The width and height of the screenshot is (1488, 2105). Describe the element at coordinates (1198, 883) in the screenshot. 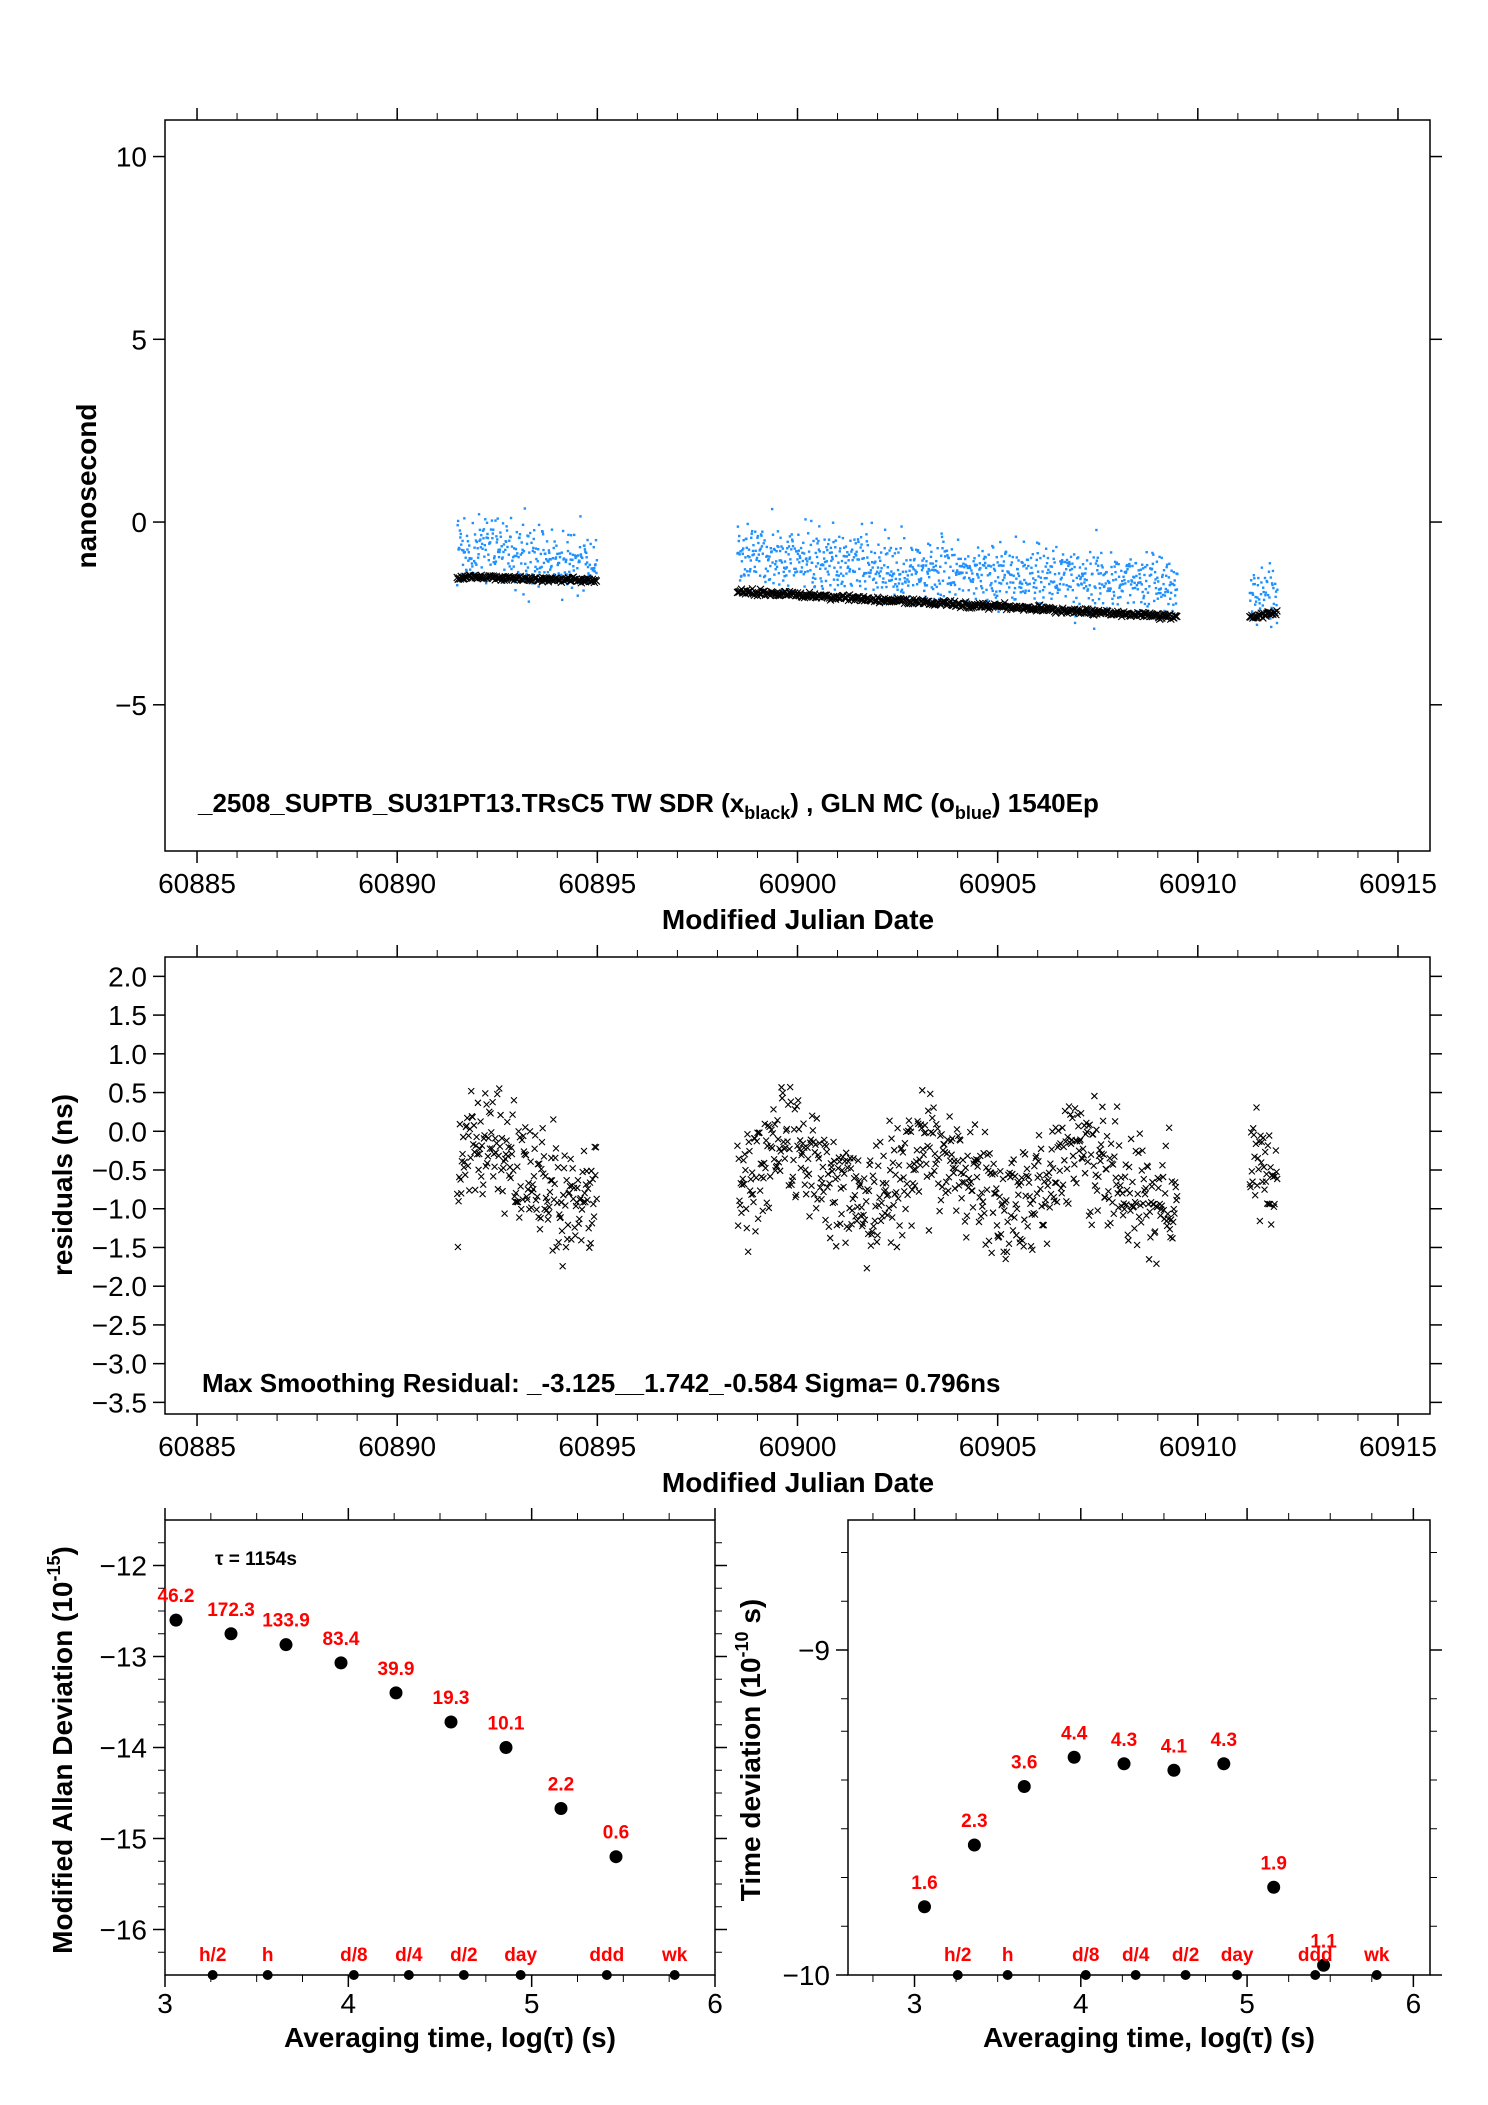

I see `x-tick-label: 60910` at that location.